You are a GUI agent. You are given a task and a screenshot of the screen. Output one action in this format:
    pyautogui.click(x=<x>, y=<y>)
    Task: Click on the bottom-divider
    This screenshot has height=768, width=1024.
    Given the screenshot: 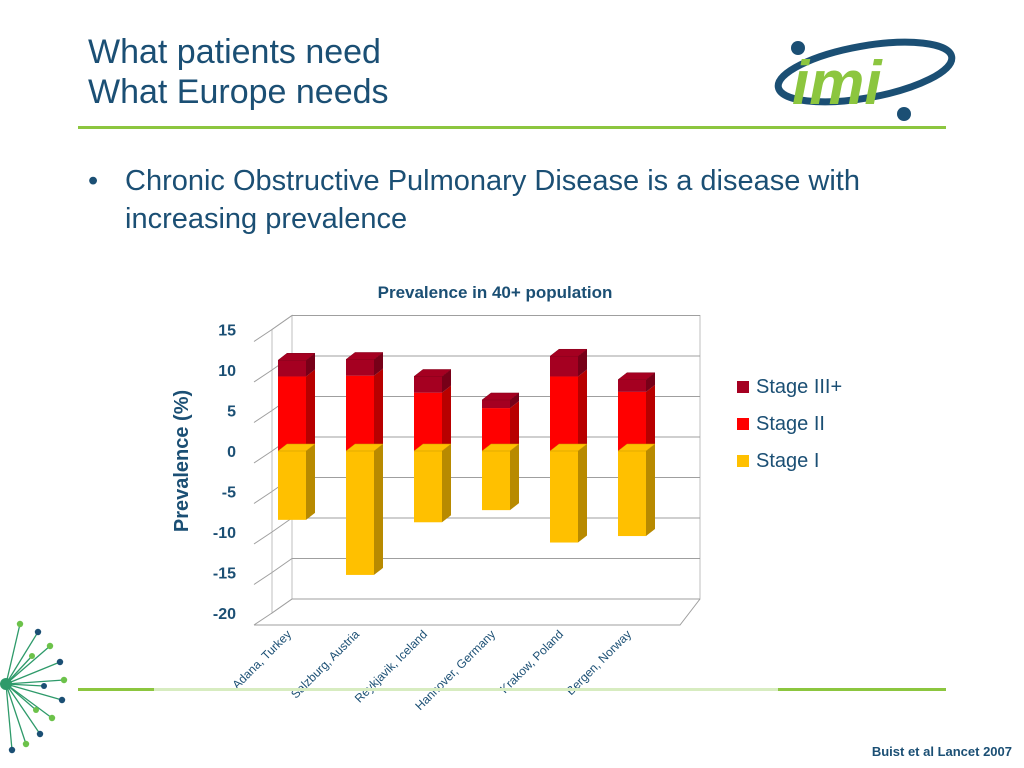 What is the action you would take?
    pyautogui.click(x=512, y=689)
    